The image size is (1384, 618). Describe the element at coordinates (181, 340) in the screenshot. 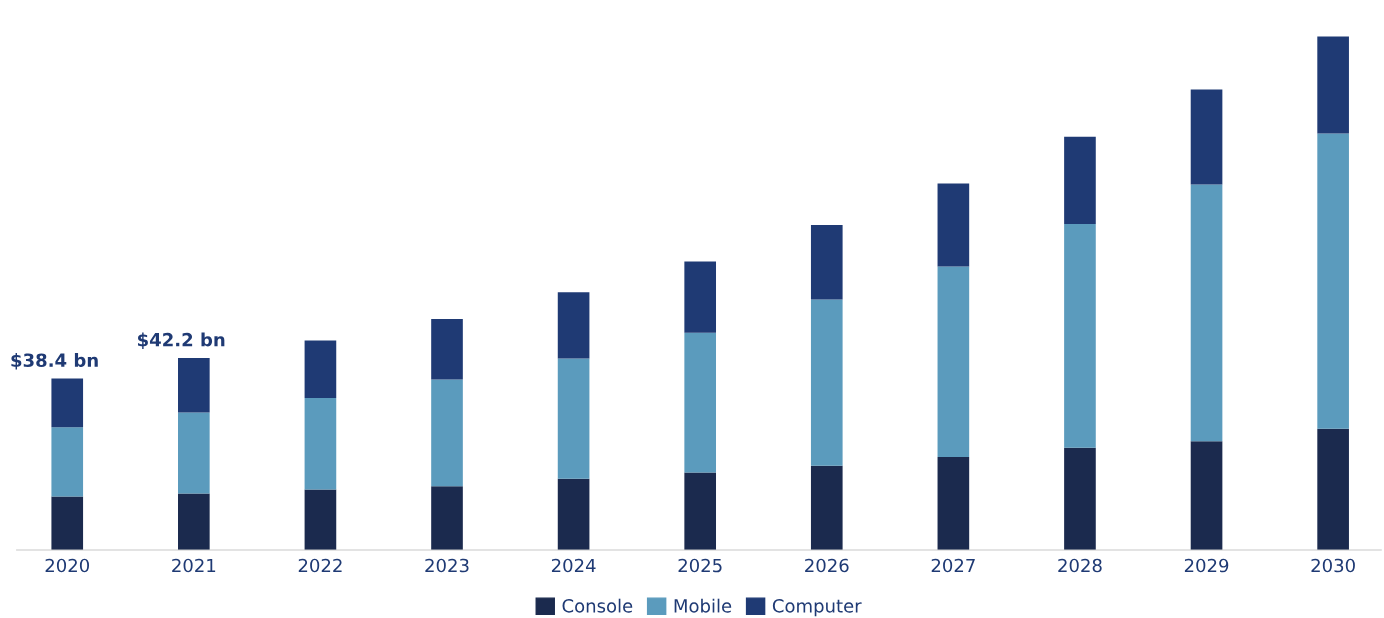

I see `annotation: $42.2 bn` at that location.